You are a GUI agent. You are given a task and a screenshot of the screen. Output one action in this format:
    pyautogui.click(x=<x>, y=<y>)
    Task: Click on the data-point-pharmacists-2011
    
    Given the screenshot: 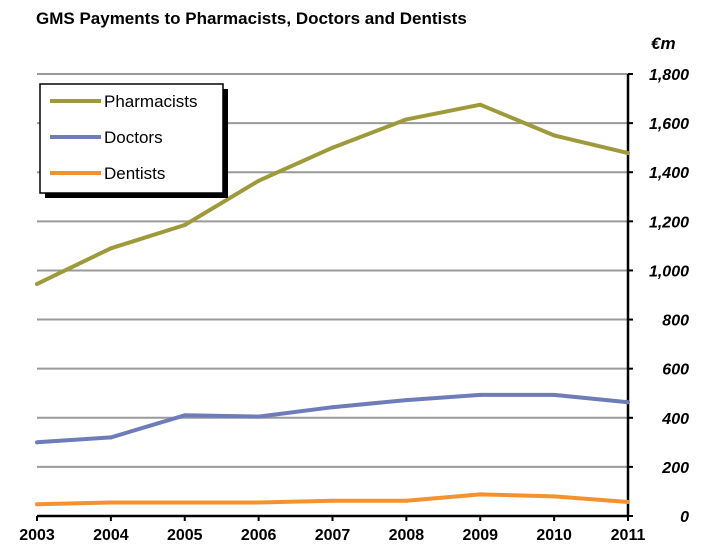 What is the action you would take?
    pyautogui.click(x=628, y=153)
    